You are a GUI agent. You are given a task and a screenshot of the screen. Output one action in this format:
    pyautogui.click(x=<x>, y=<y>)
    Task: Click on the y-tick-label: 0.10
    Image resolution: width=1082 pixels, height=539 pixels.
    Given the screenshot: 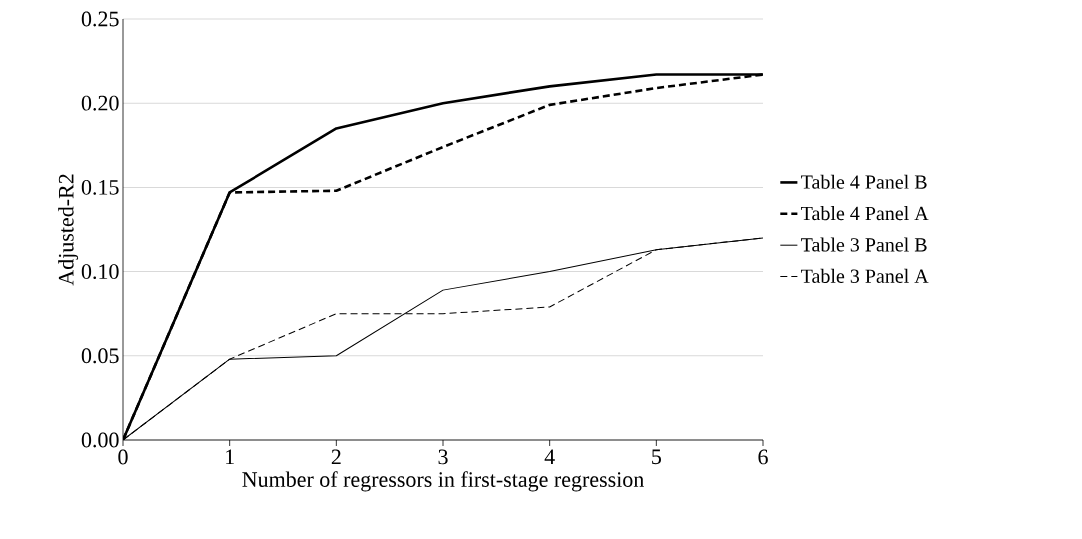 What is the action you would take?
    pyautogui.click(x=100, y=272)
    